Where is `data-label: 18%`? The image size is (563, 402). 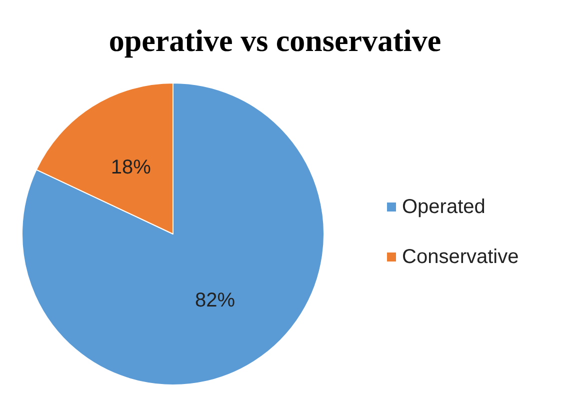 data-label: 18% is located at coordinates (131, 167).